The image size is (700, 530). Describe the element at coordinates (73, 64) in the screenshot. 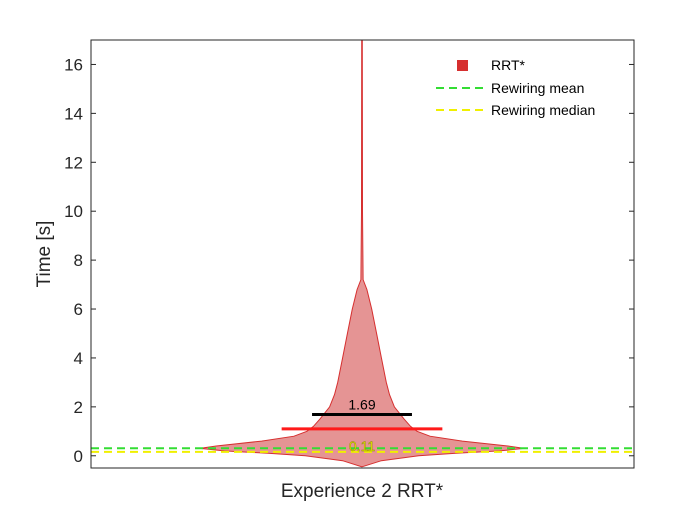

I see `y-tick-label: 16` at that location.